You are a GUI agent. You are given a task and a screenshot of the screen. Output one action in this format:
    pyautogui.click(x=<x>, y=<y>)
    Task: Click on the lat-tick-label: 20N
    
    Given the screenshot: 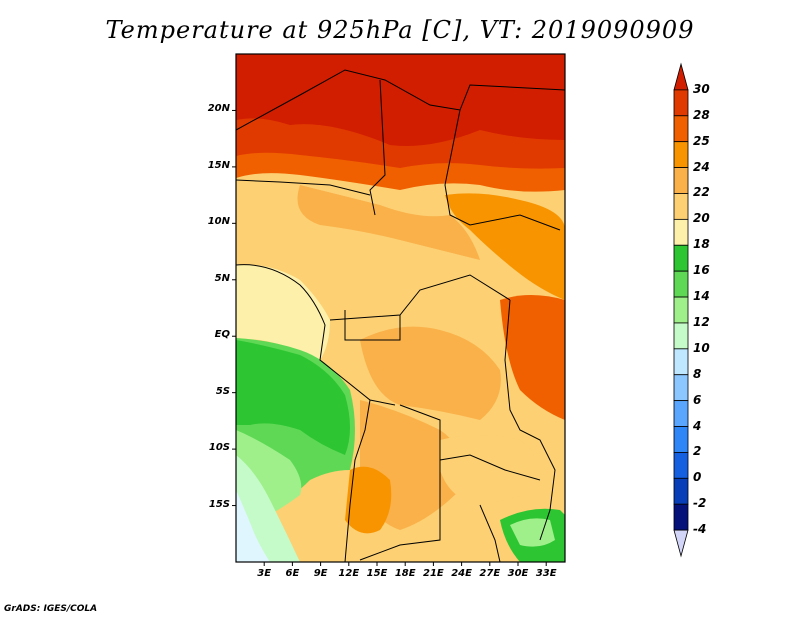 What is the action you would take?
    pyautogui.click(x=218, y=109)
    